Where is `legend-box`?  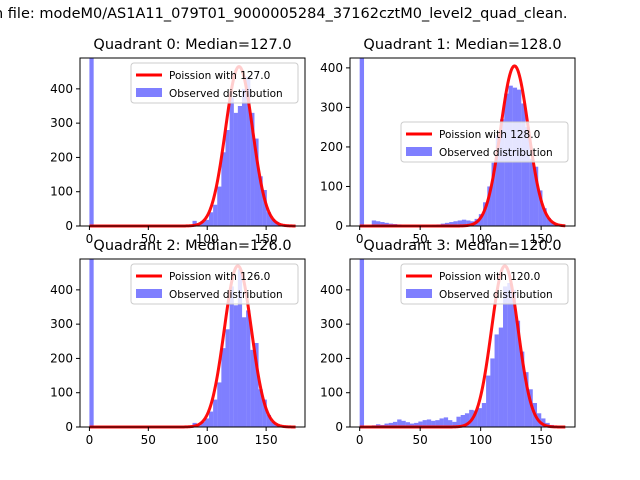
legend-box is located at coordinates (484, 142).